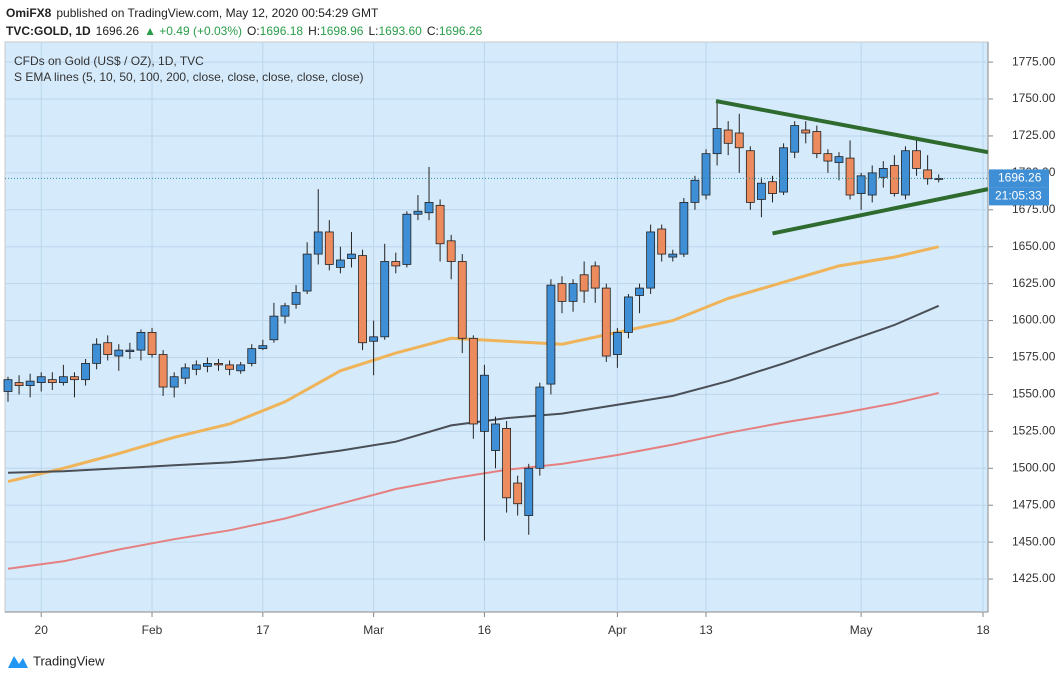 The image size is (1060, 681). Describe the element at coordinates (1034, 246) in the screenshot. I see `y-tick-label: 1650.00` at that location.